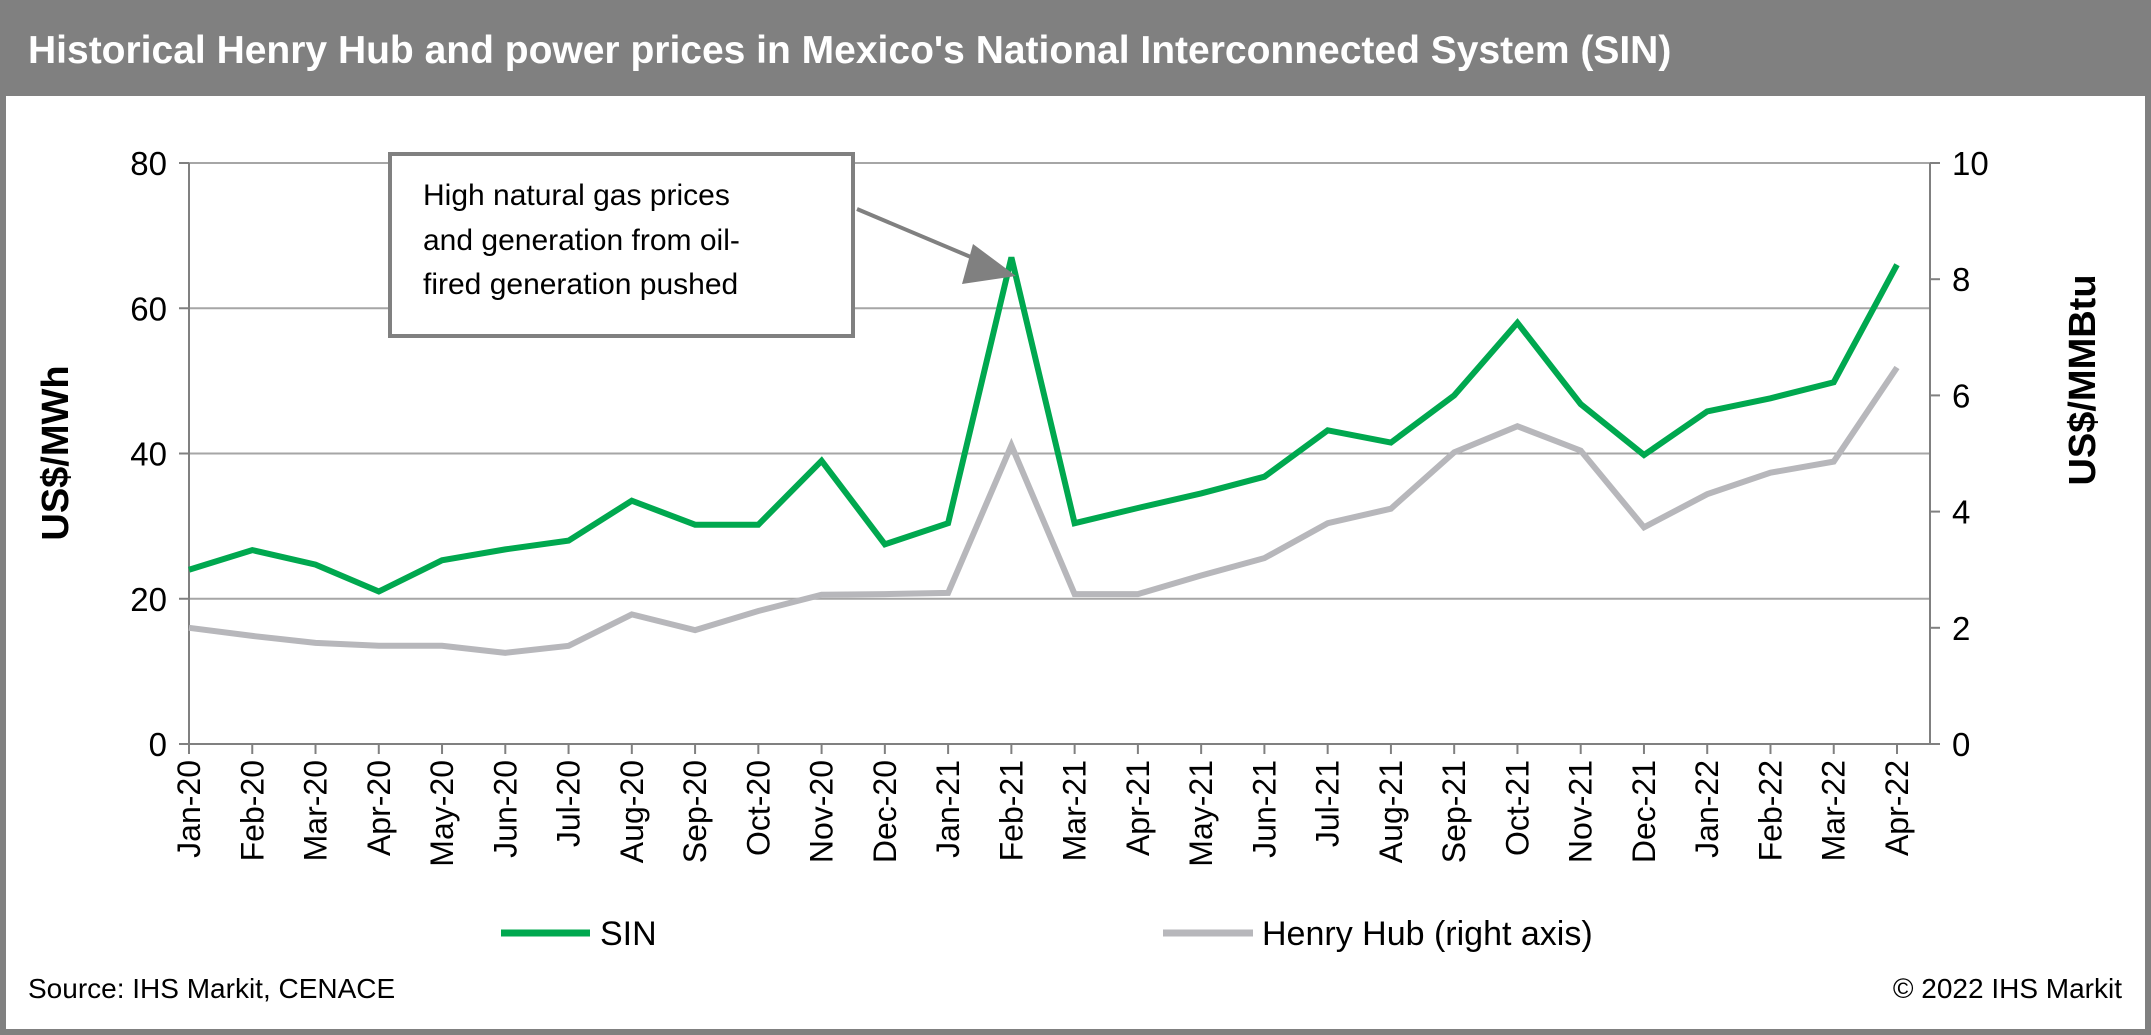  Describe the element at coordinates (148, 308) in the screenshot. I see `y-tick-label-left: 60` at that location.